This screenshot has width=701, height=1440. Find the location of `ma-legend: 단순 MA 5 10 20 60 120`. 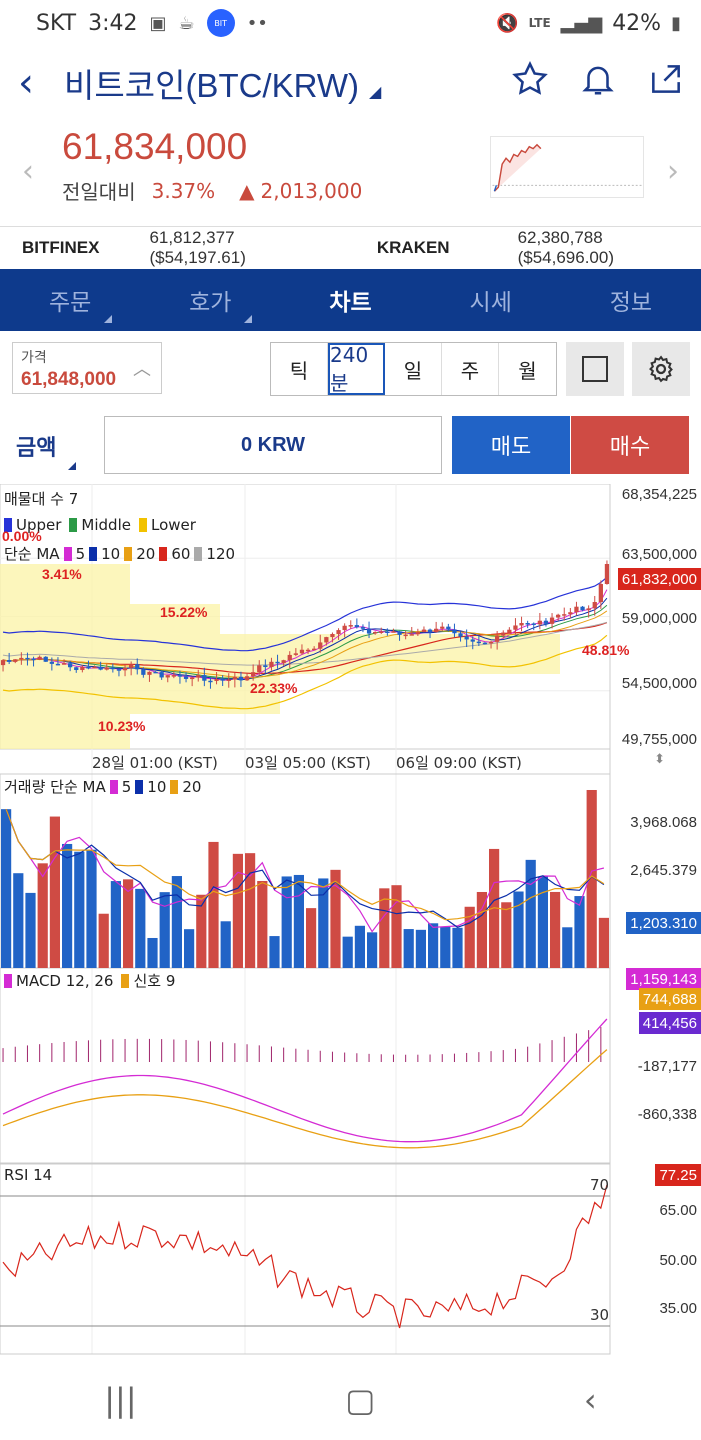

ma-legend: 단순 MA 5 10 20 60 120 is located at coordinates (120, 554).